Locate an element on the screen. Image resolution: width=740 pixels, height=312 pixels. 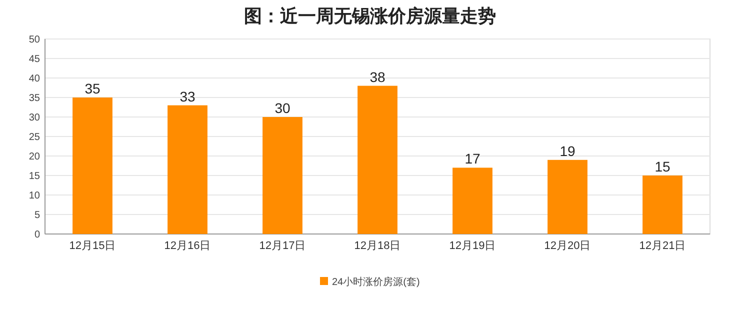
chart-title: 图：近一周无锡涨价房源量走势 is located at coordinates (370, 16).